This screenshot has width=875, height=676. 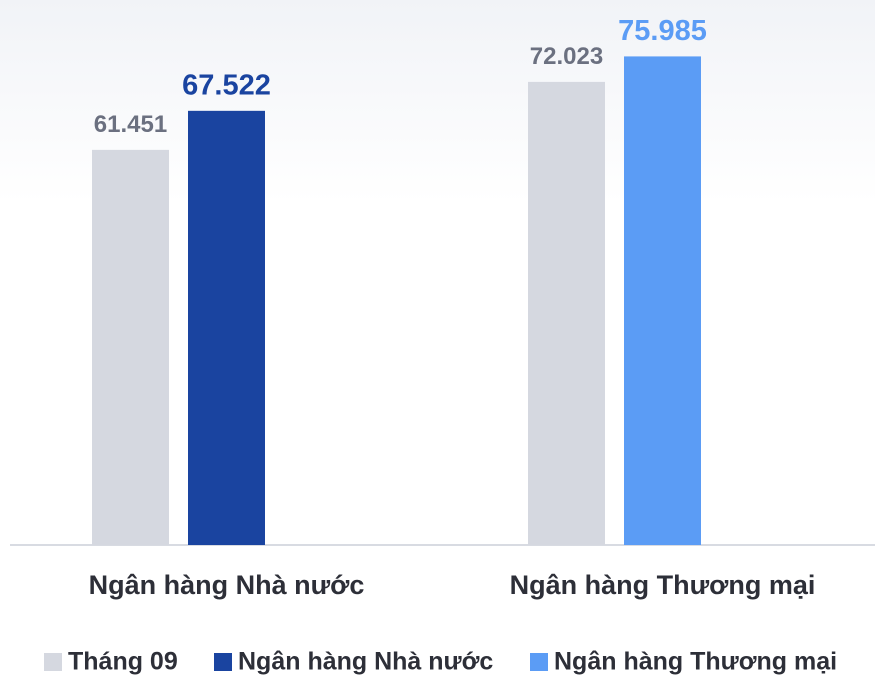 I want to click on legend-label: Ngân hàng Nhà nước, so click(x=365, y=662).